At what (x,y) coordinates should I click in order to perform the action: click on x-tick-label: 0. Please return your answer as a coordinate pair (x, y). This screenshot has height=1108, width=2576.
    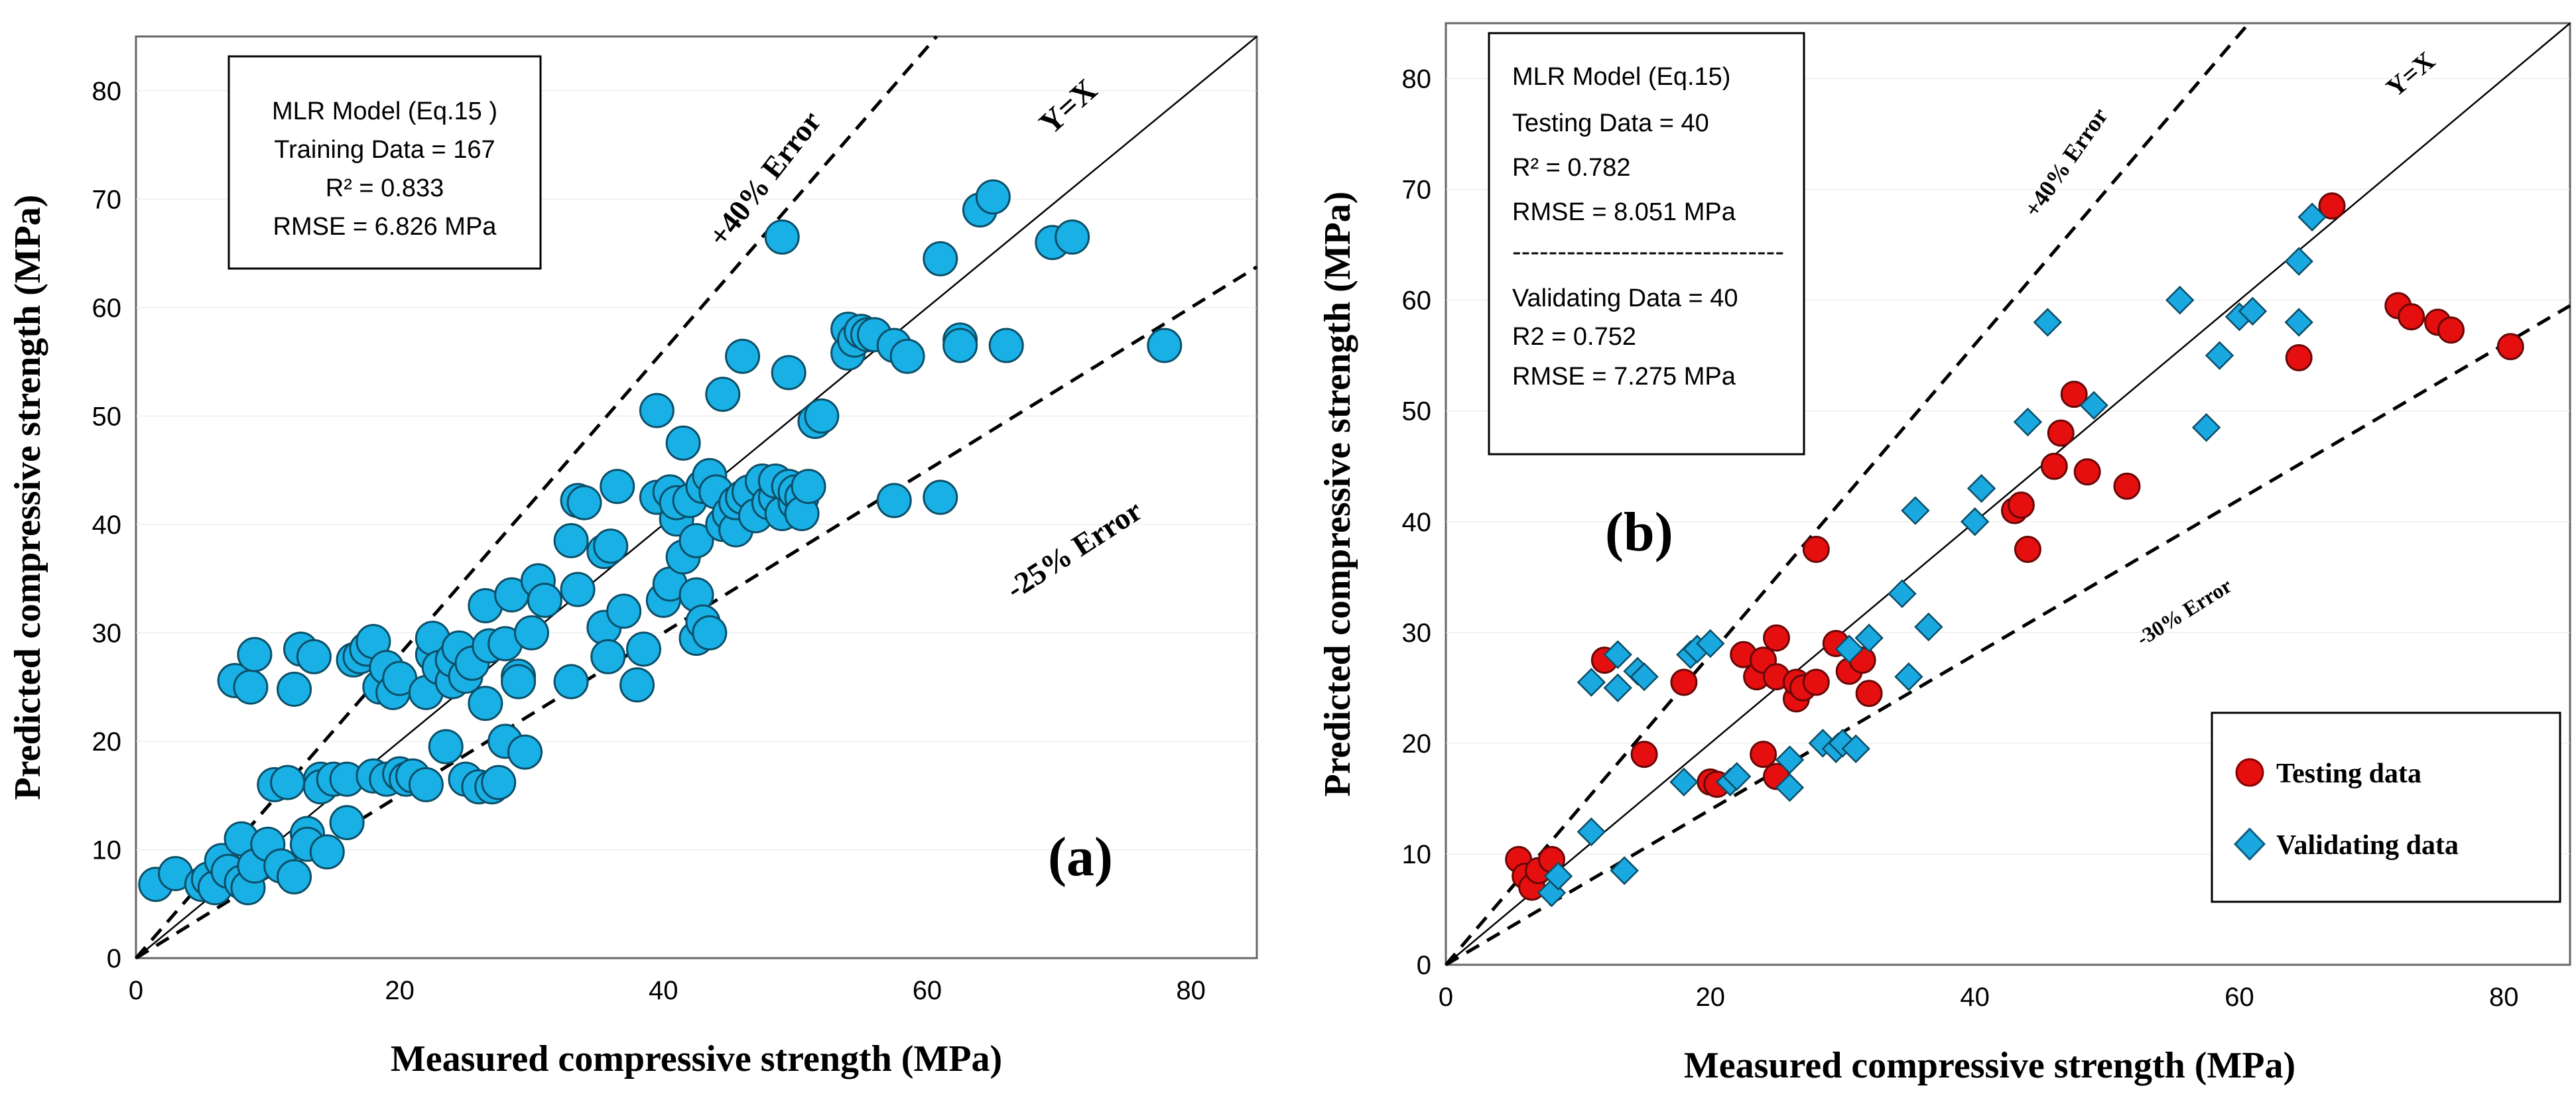
    Looking at the image, I should click on (136, 990).